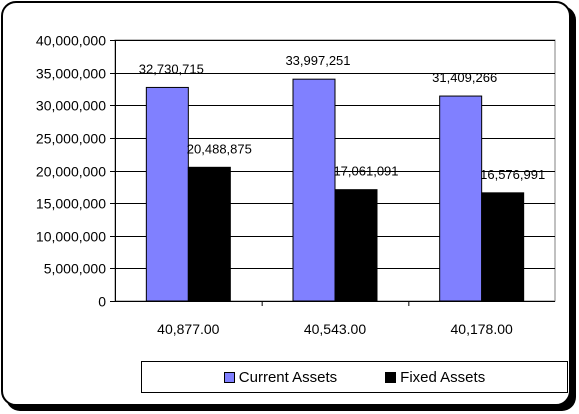  Describe the element at coordinates (71, 204) in the screenshot. I see `y-tick-label: 15,000,000` at that location.